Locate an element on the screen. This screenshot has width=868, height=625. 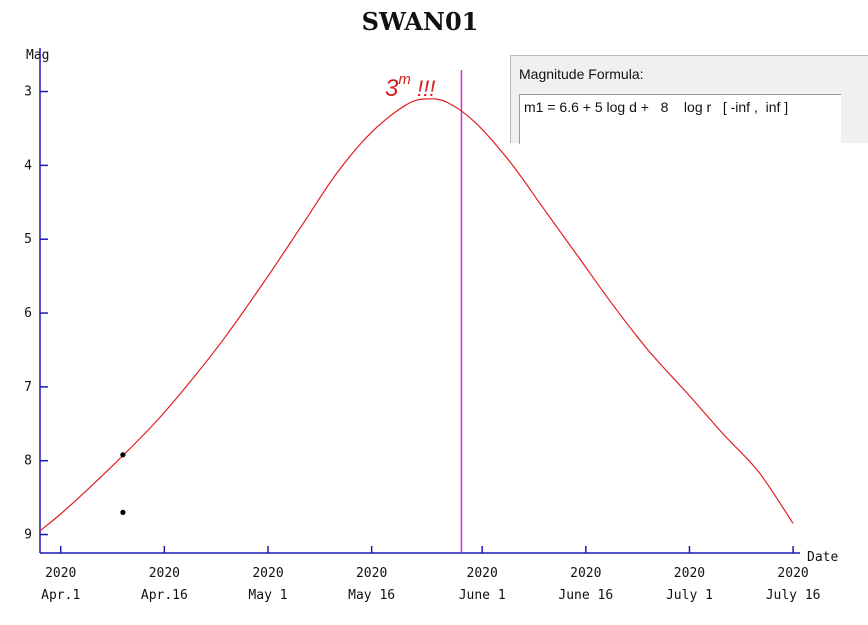
x-tick-label: July 1 is located at coordinates (689, 595).